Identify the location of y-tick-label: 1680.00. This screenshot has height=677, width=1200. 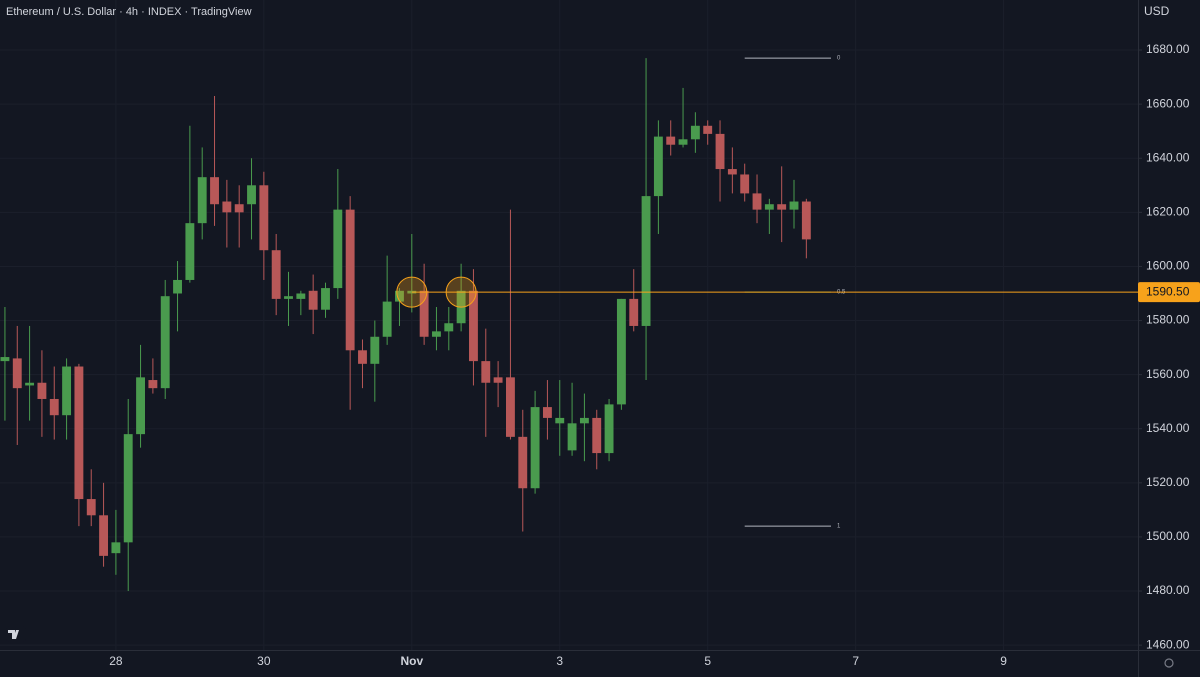
(1168, 49).